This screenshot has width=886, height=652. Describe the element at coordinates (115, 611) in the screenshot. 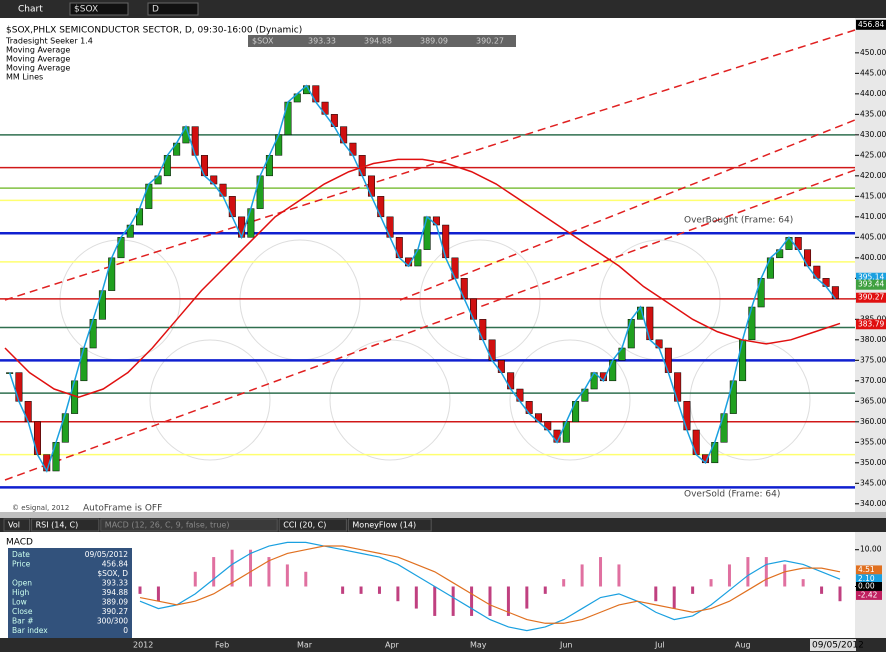

I see `dw-value: 390.27` at that location.